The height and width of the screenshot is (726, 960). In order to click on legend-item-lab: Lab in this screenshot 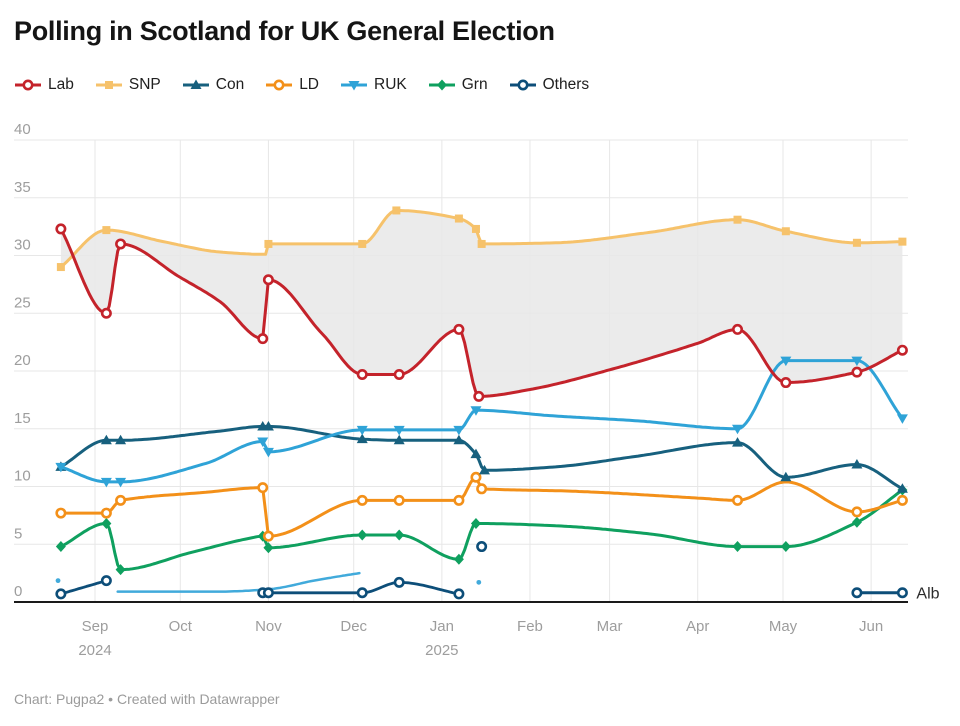, I will do `click(44, 85)`.